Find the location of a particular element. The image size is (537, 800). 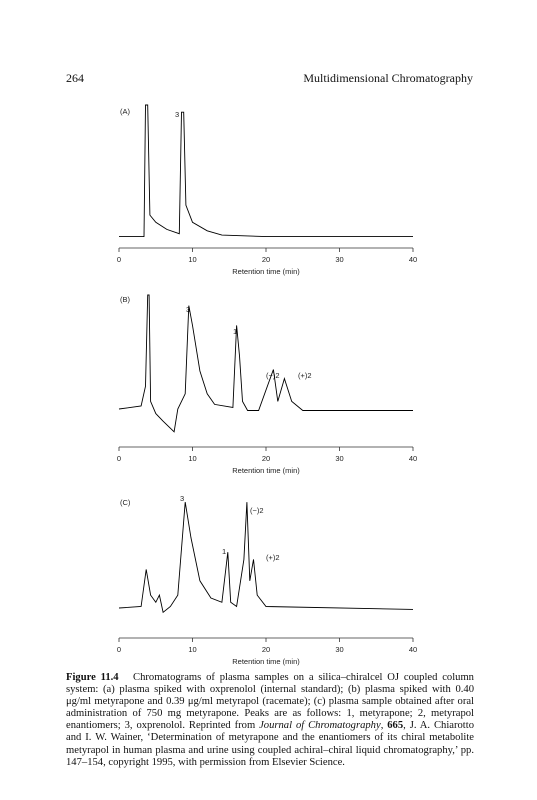

caption-journal: Journal of Chromatography is located at coordinates (320, 726).